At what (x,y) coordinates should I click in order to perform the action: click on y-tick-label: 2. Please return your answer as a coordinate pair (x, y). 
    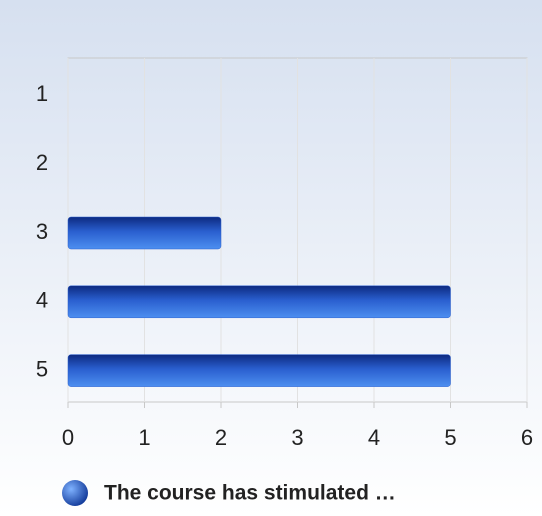
    Looking at the image, I should click on (42, 162).